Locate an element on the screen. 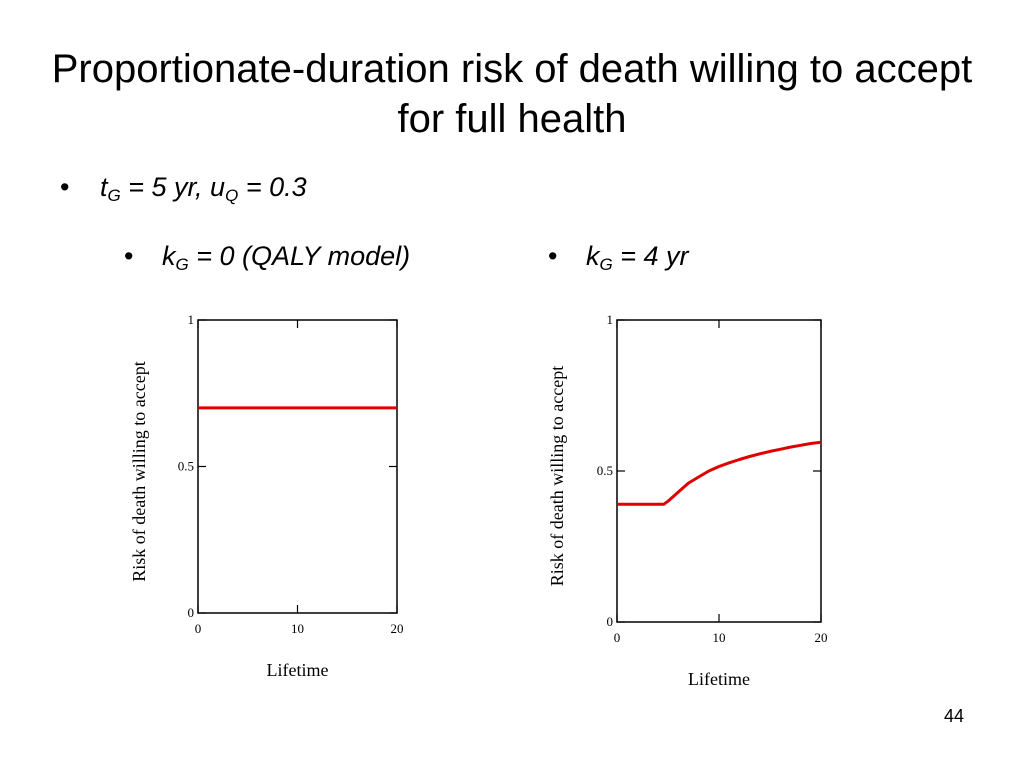  bullet-parameters-text: tG = 5 yr, uQ = 0.3 is located at coordinates (203, 188).